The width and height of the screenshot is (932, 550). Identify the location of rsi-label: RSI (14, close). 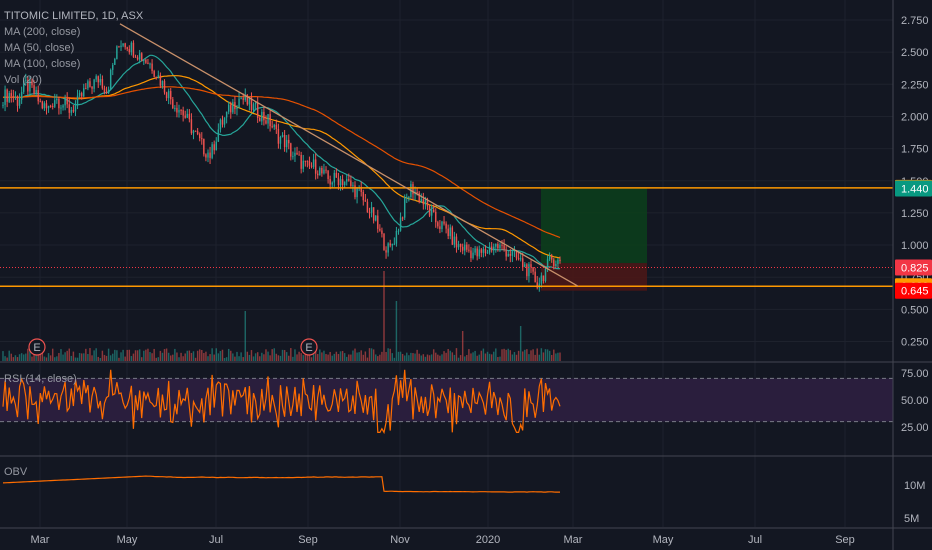
(40, 379).